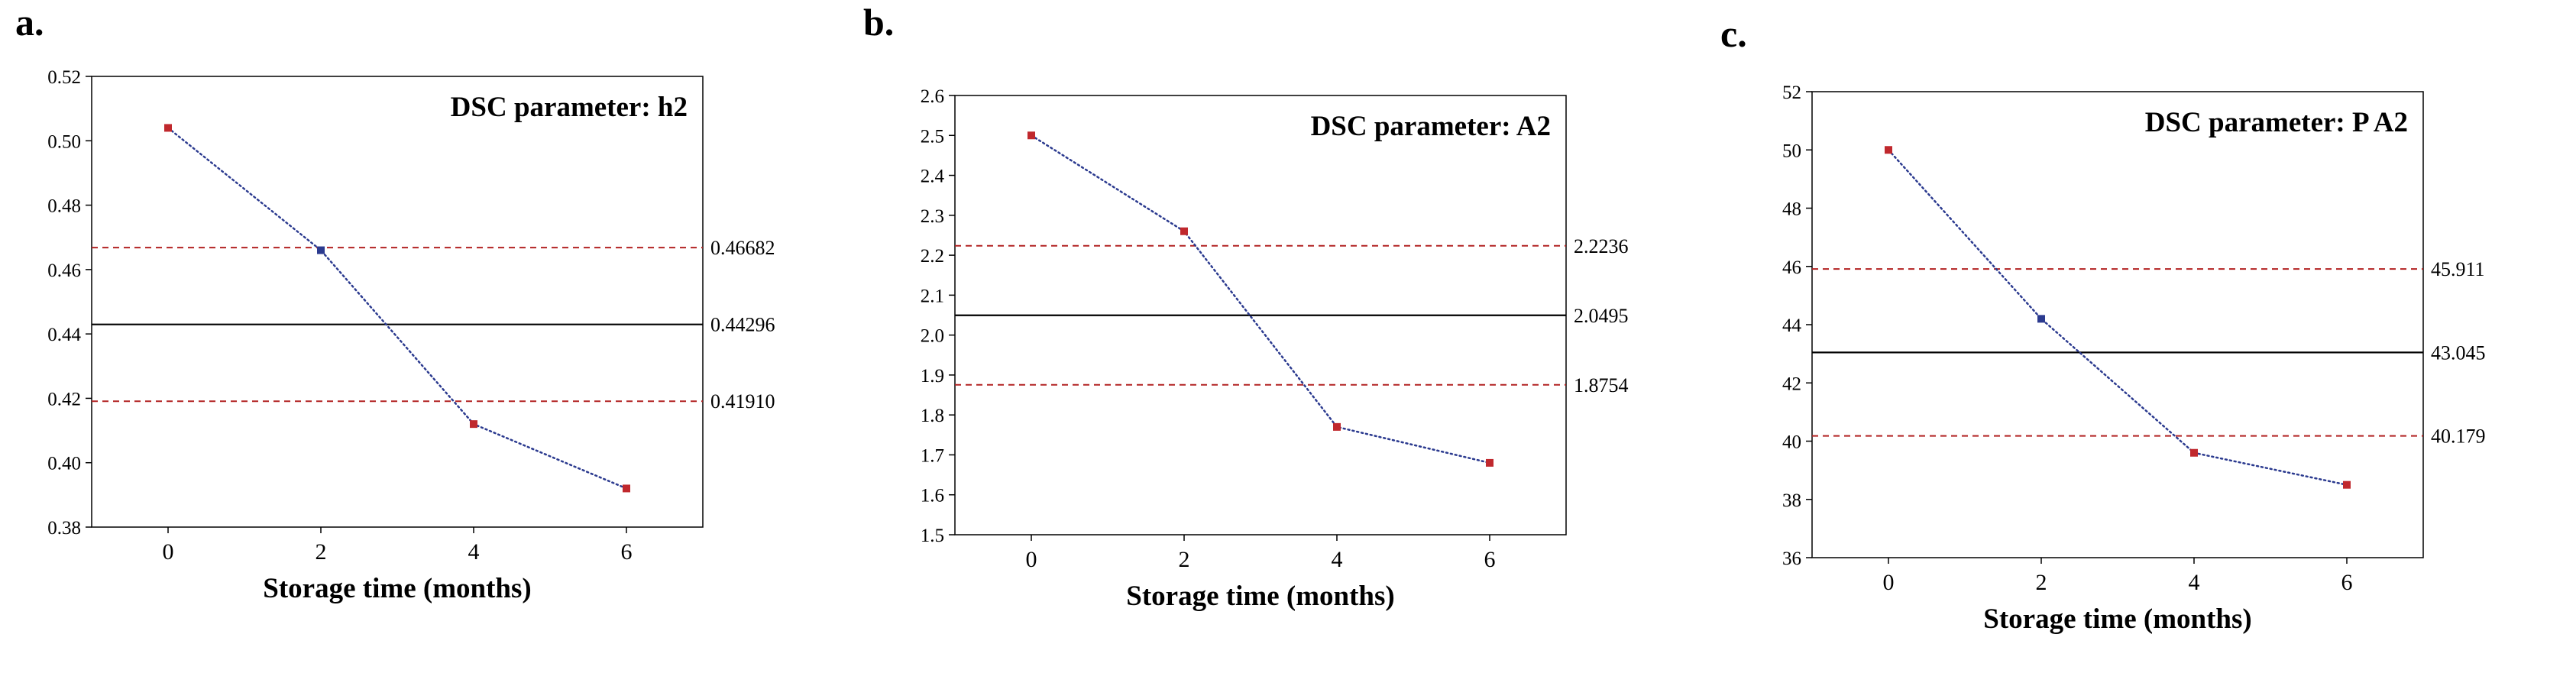  Describe the element at coordinates (64, 335) in the screenshot. I see `y-tick-label: 0.44` at that location.